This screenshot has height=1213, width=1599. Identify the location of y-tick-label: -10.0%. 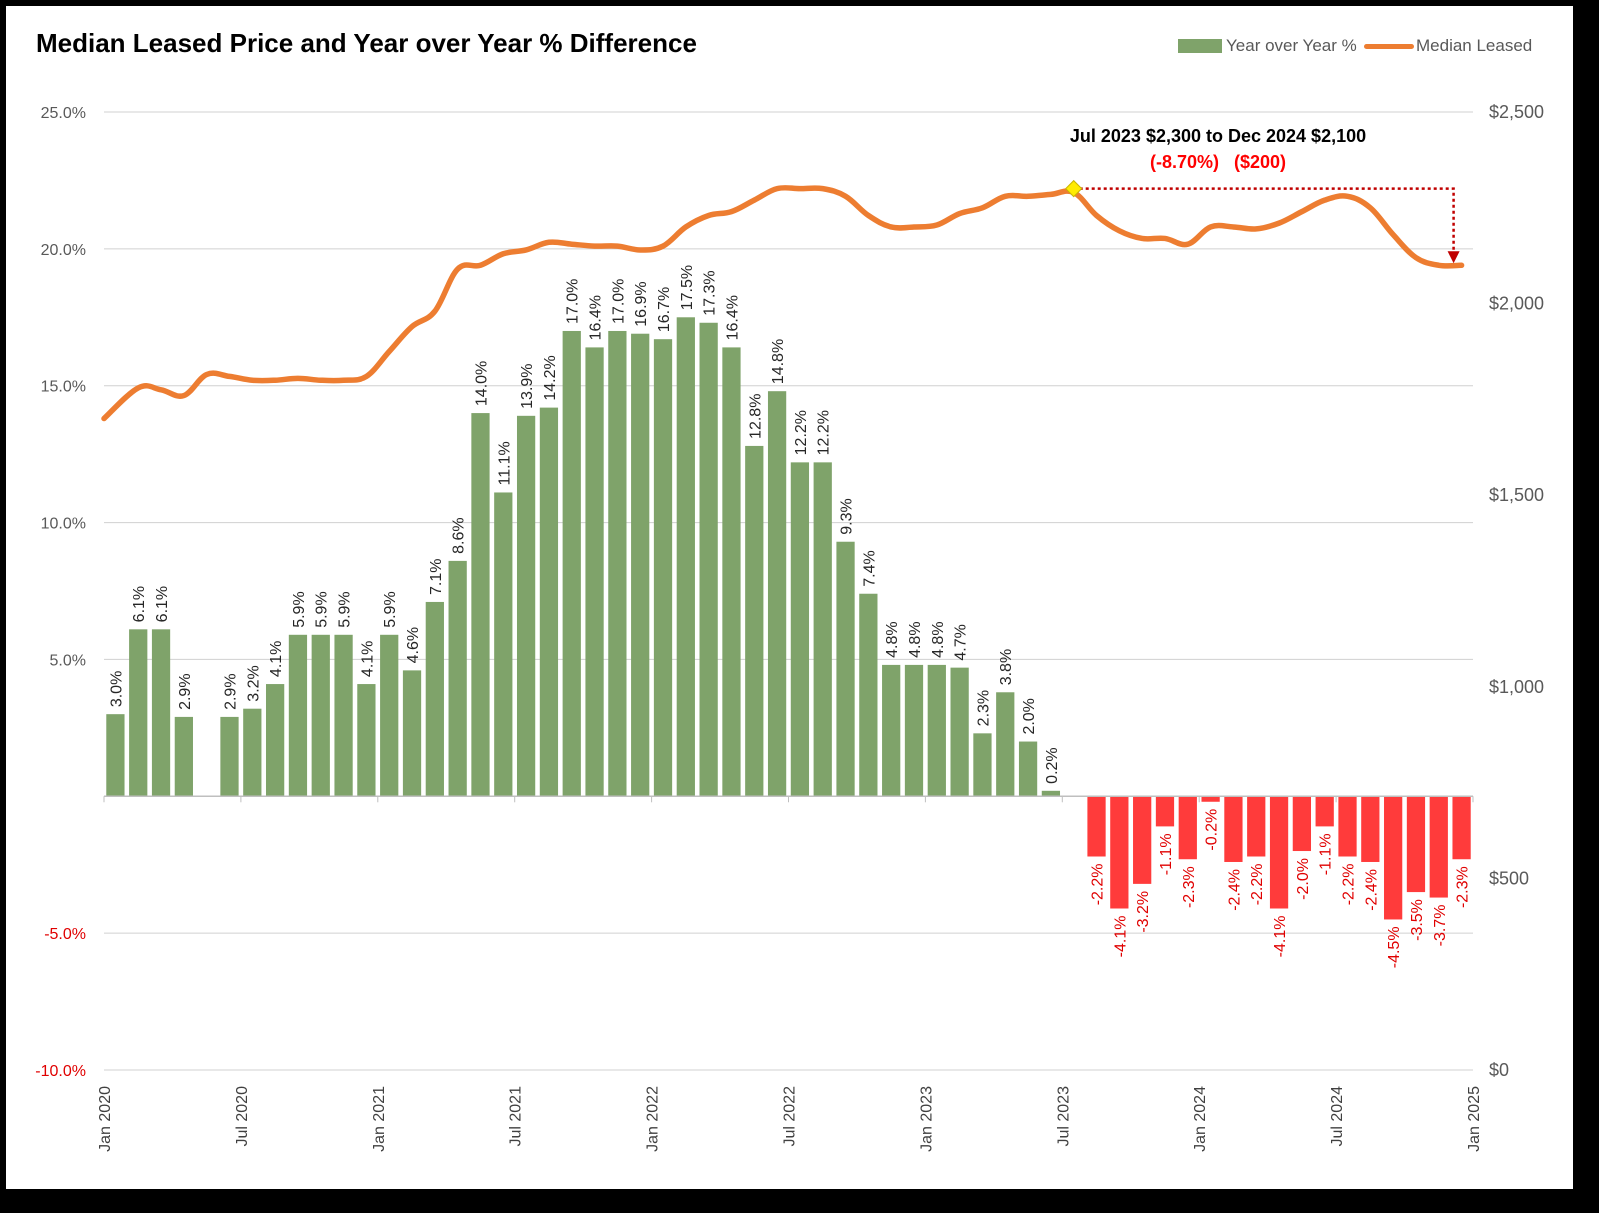
(60, 1071).